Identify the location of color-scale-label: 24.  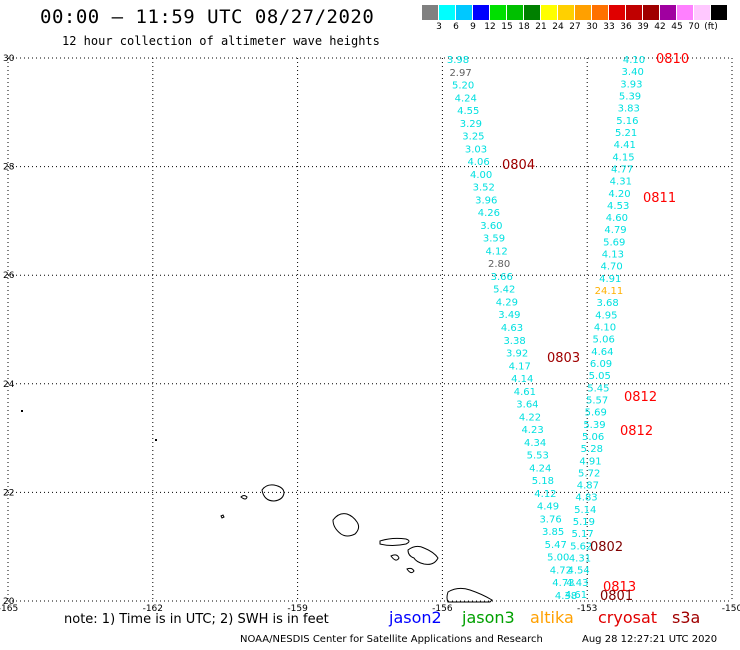
(558, 27).